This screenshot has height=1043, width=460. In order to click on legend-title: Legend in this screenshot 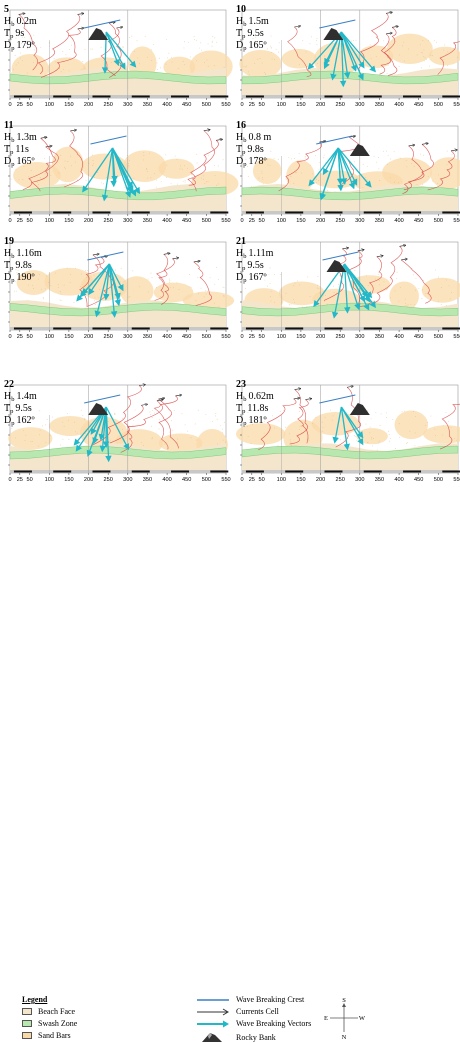, I will do `click(34, 999)`.